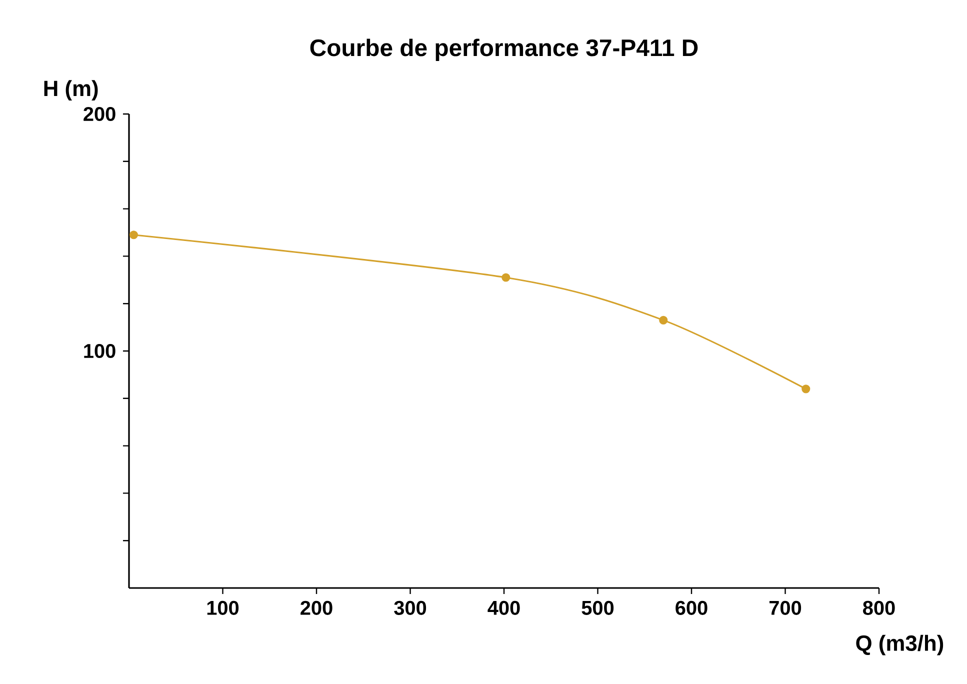  I want to click on chart-title: Courbe de performance 37-P411 D, so click(504, 49).